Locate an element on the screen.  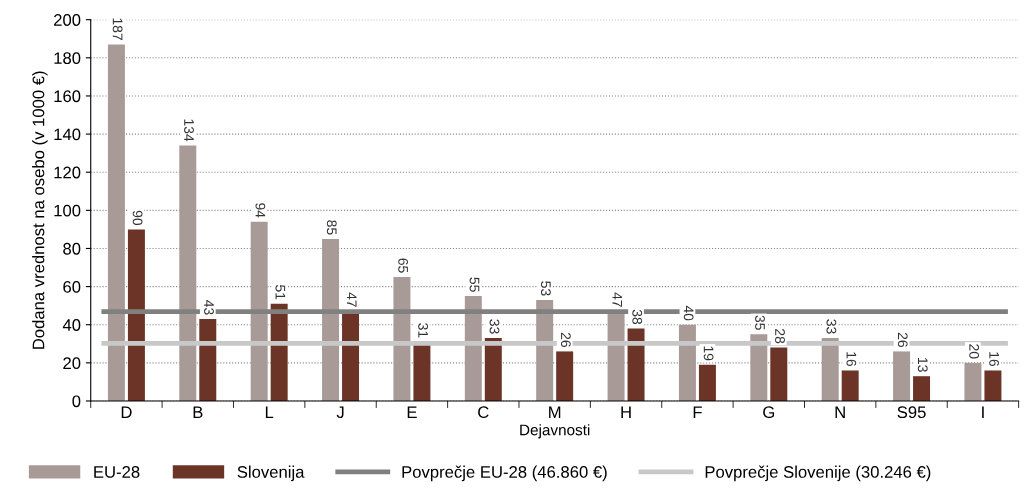
legend-label: Povprečje Slovenije (30.246 €) is located at coordinates (818, 473).